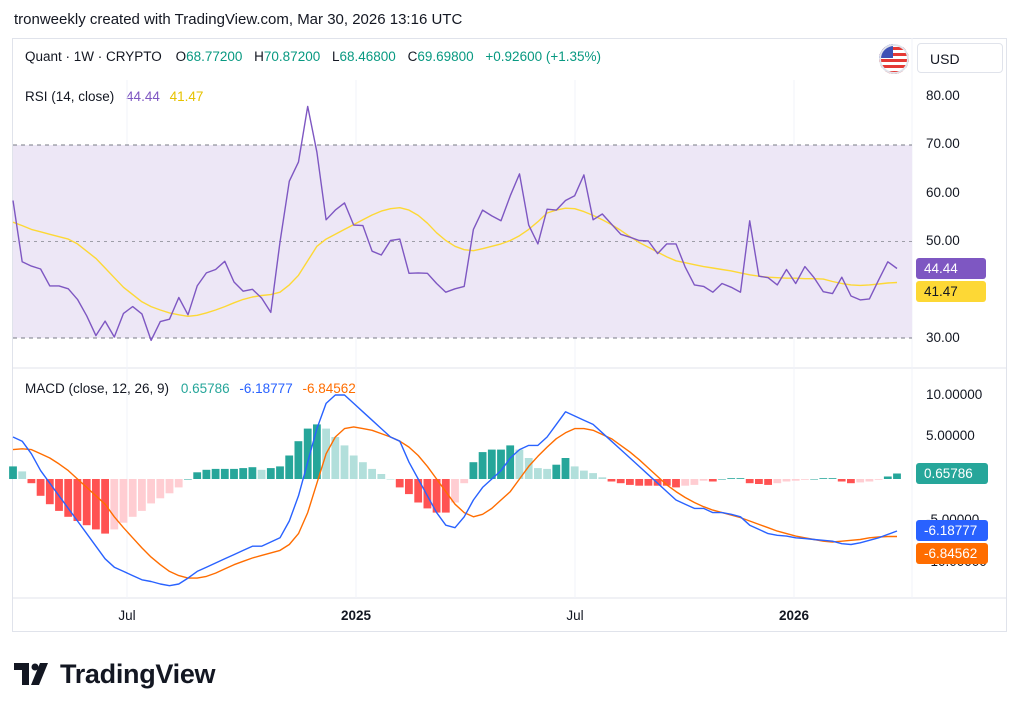 The image size is (1024, 713). What do you see at coordinates (356, 615) in the screenshot?
I see `time-axis-label: 2025` at bounding box center [356, 615].